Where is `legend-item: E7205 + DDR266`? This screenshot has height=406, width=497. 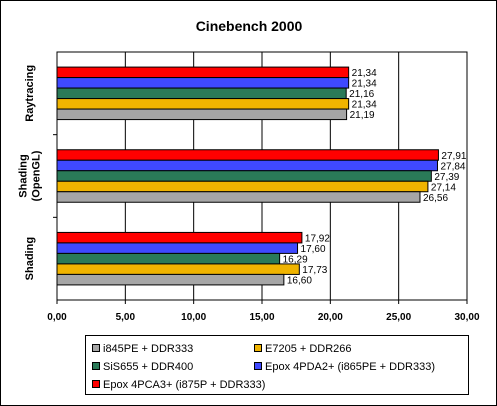 legend-item: E7205 + DDR266 is located at coordinates (303, 349).